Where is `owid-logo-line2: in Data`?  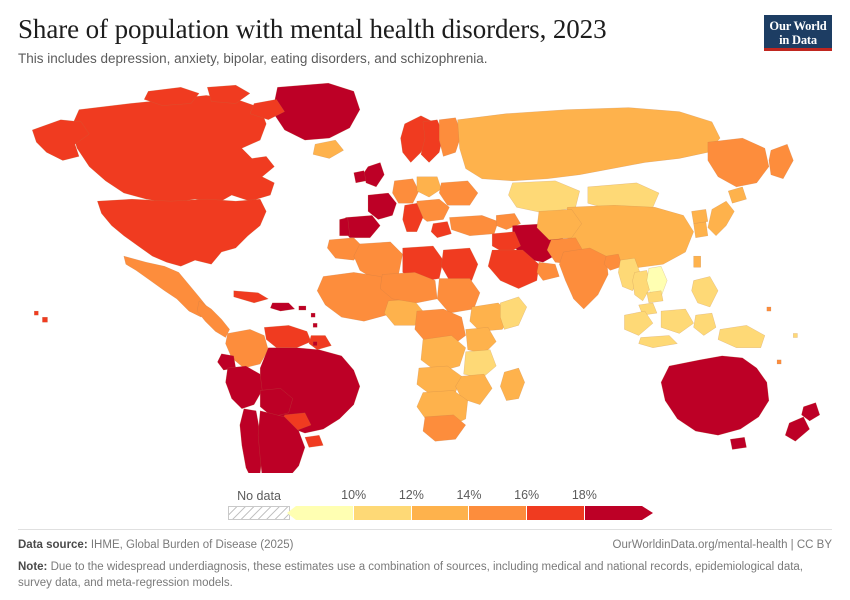 owid-logo-line2: in Data is located at coordinates (798, 39).